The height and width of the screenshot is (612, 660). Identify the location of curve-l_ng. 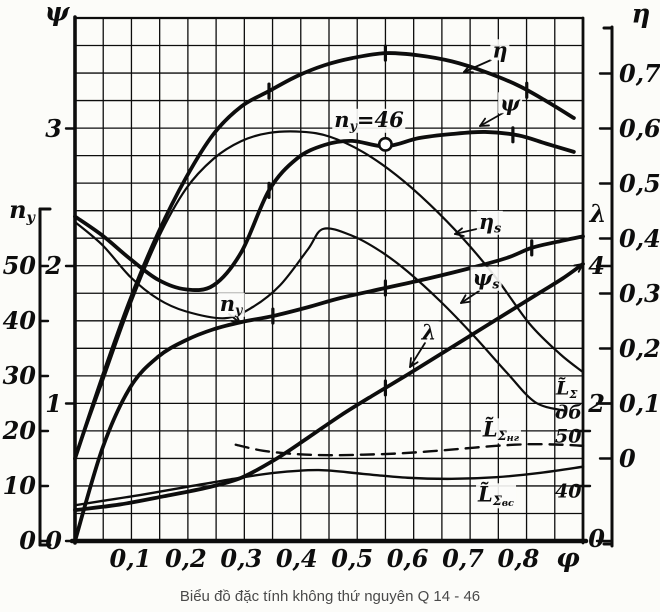
(409, 449).